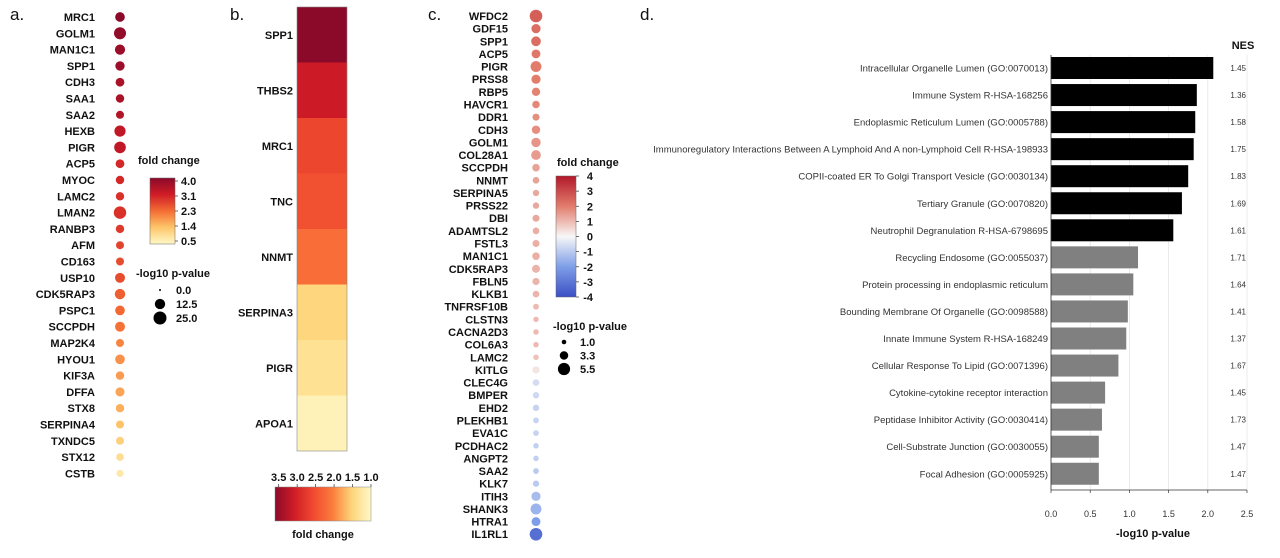  Describe the element at coordinates (352, 478) in the screenshot. I see `colorbar-tick-label: 1.5` at that location.